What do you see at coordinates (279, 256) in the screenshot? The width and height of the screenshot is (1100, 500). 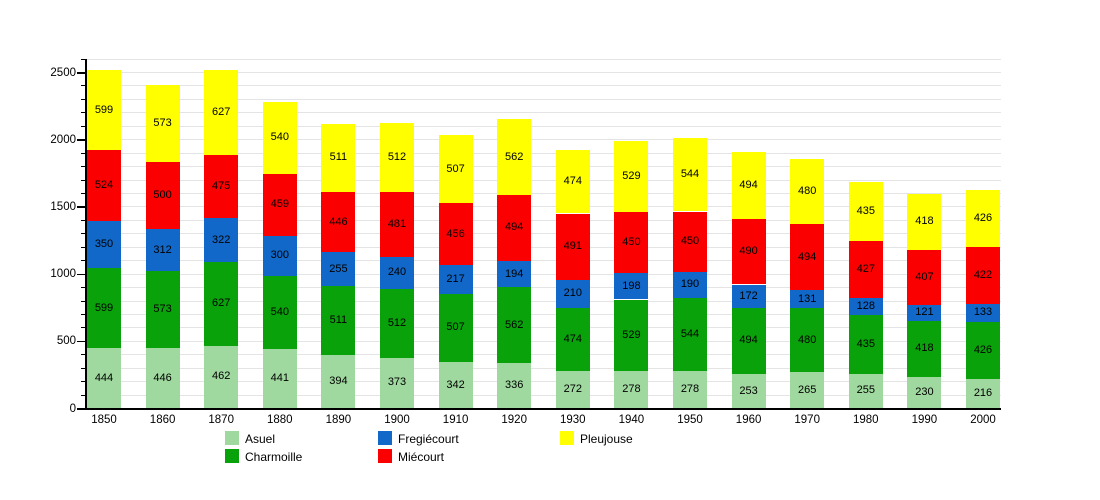 I see `bar-segment-fregiecourt-1880: 300` at bounding box center [279, 256].